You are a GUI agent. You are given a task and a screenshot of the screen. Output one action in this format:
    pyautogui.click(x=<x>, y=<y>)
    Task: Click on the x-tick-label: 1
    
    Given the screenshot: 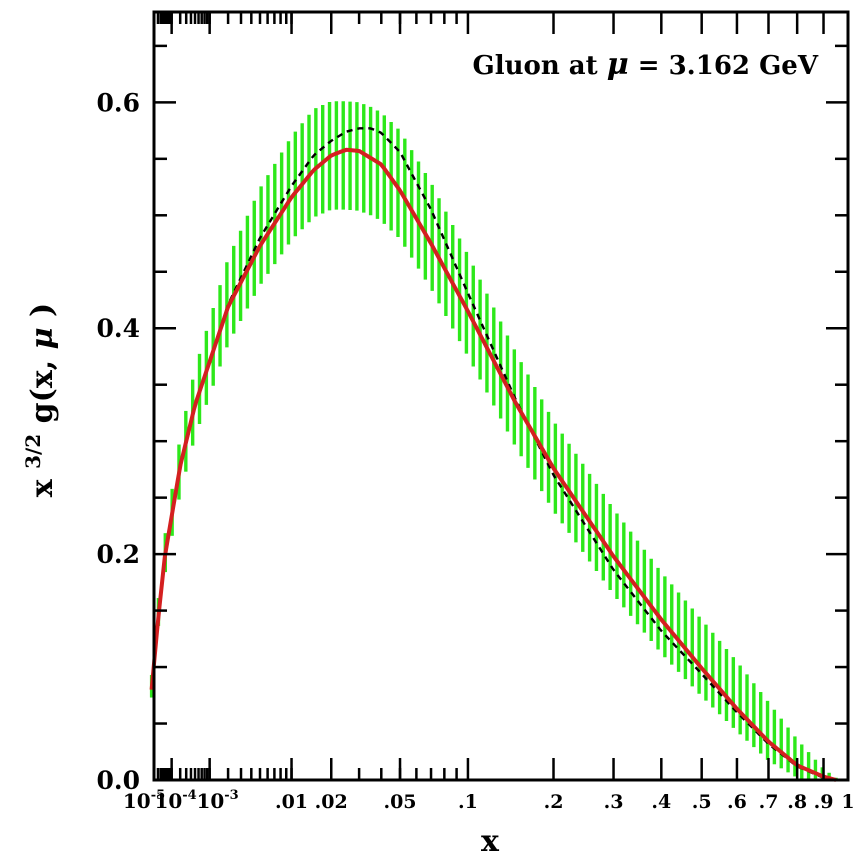 What is the action you would take?
    pyautogui.click(x=847, y=802)
    